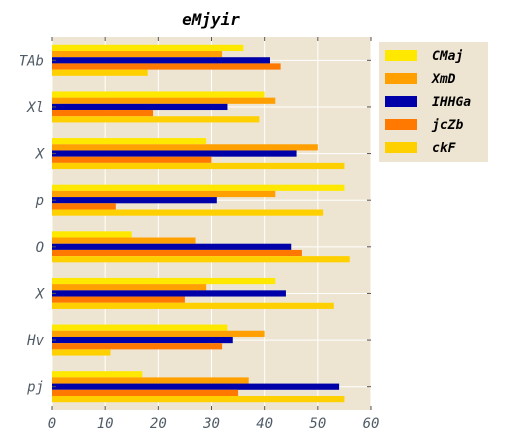 The image size is (518, 444). I want to click on legend-label: ckF, so click(444, 148).